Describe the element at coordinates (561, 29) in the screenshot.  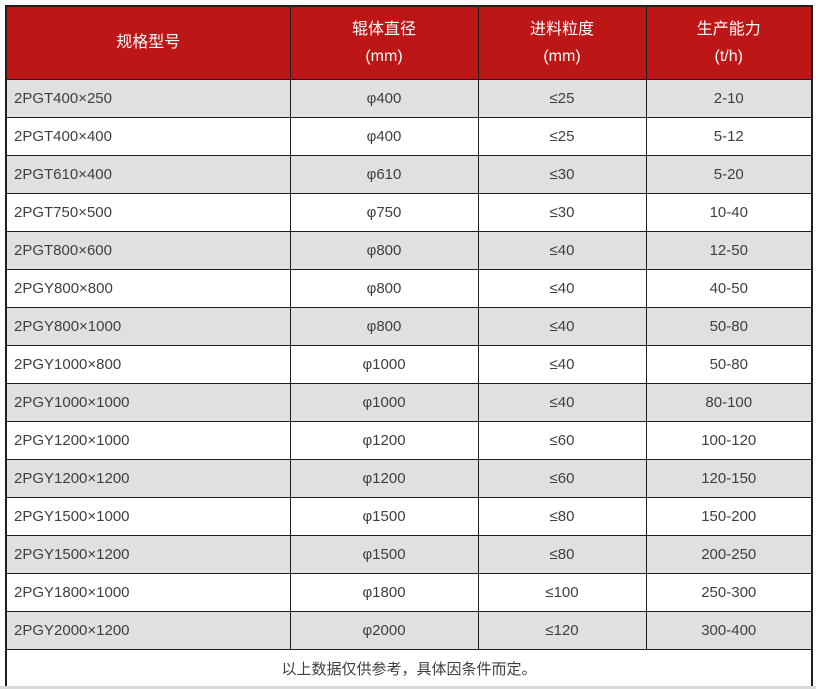
I see `header-feed-size-label: 进料粒度` at that location.